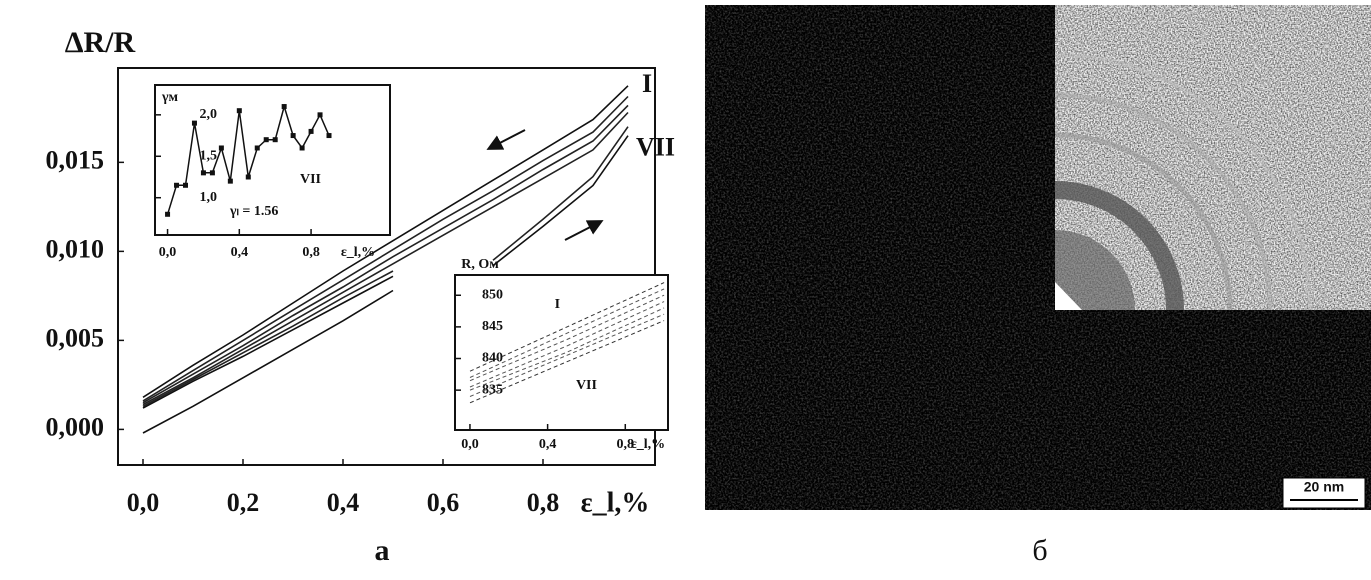 The image size is (1371, 580). What do you see at coordinates (253, 211) in the screenshot?
I see `annotation: γₗ = 1.56` at bounding box center [253, 211].